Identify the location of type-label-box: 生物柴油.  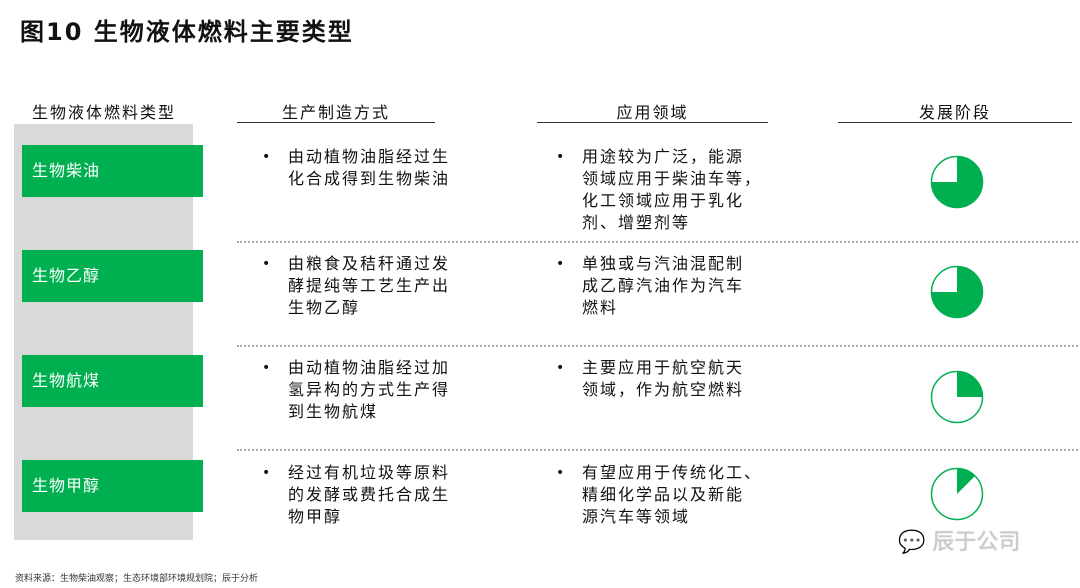
(112, 171).